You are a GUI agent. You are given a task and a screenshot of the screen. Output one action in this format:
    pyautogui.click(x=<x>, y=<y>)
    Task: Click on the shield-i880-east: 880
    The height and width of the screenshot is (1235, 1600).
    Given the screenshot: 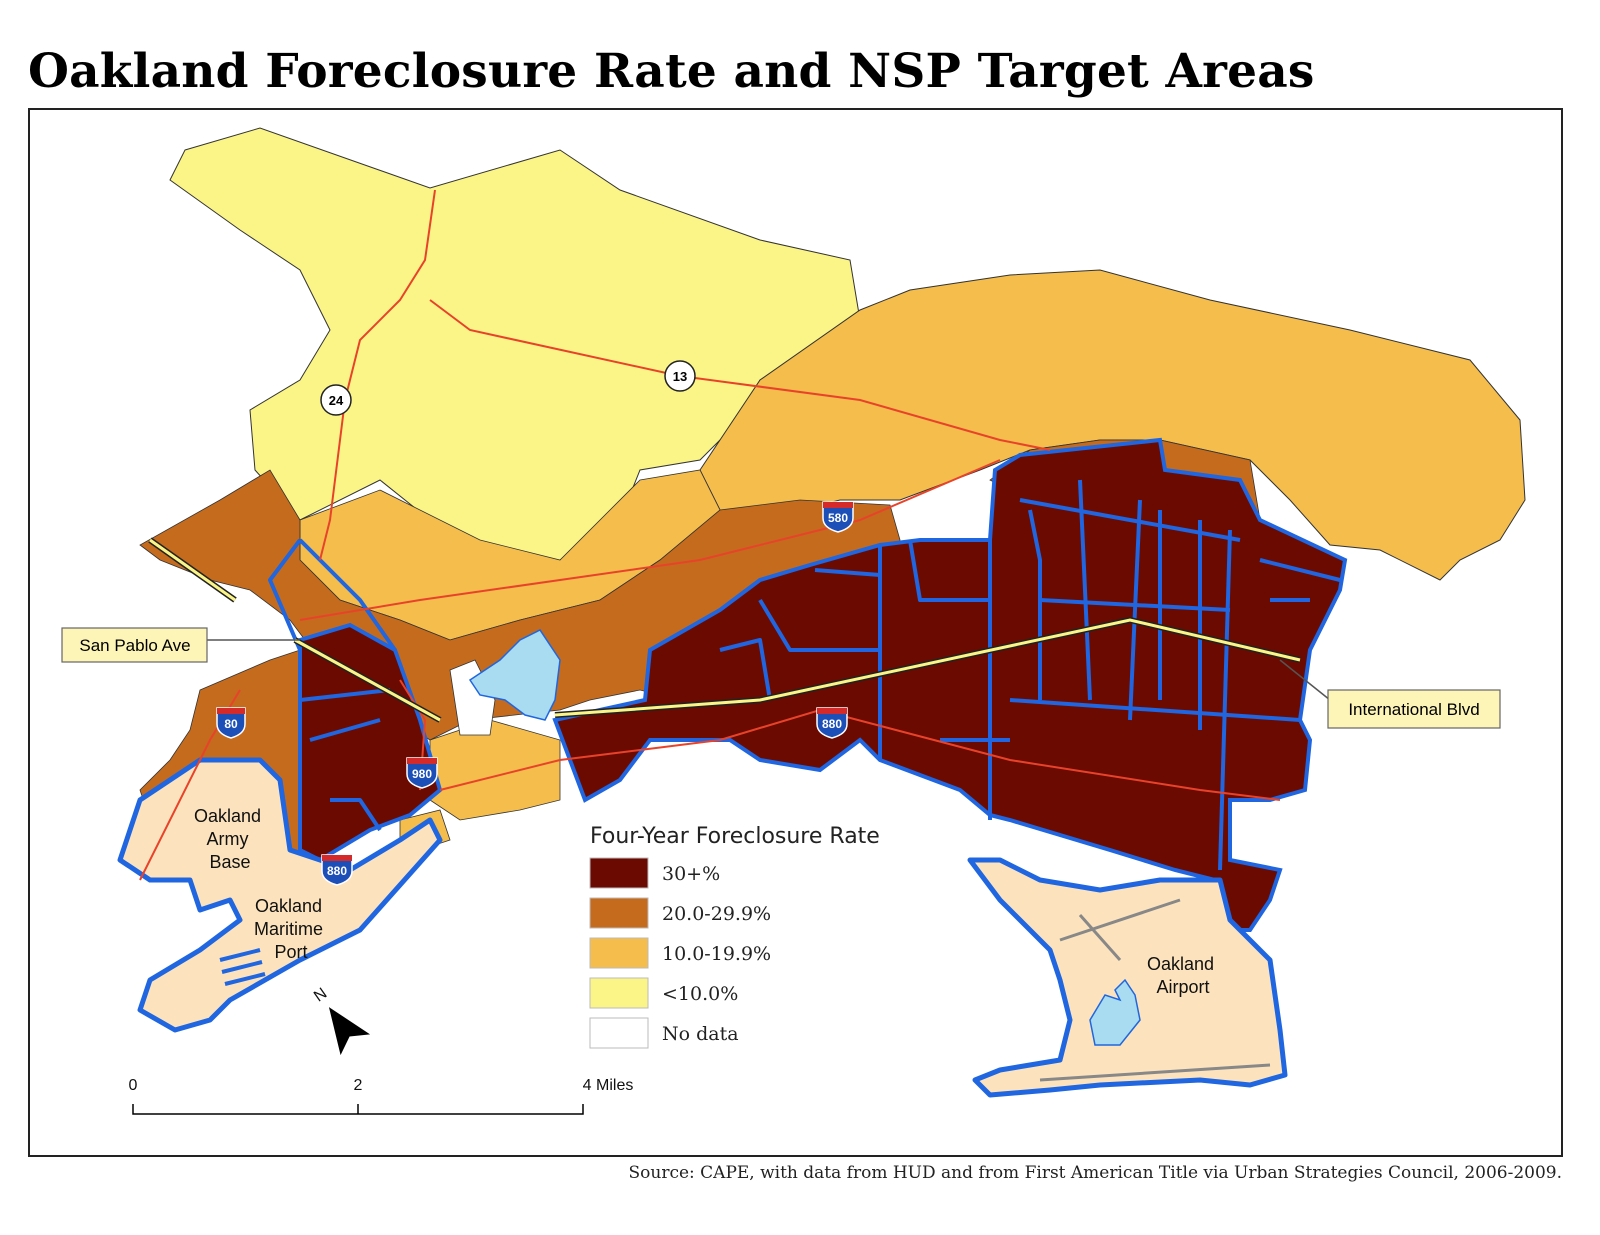 What is the action you would take?
    pyautogui.click(x=832, y=723)
    